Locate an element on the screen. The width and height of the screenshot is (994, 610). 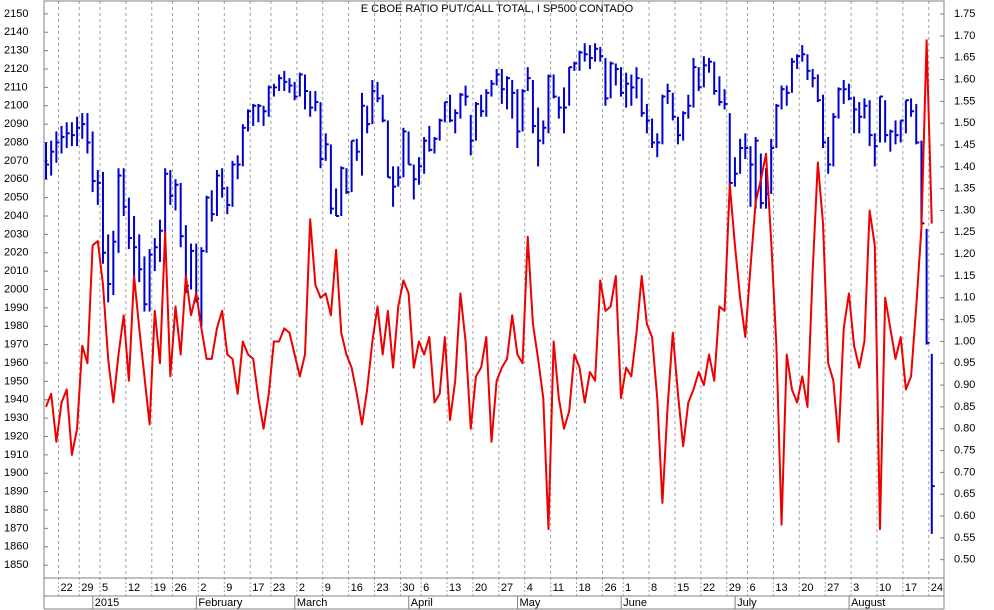
y-tick-label: 2070 is located at coordinates (16, 161).